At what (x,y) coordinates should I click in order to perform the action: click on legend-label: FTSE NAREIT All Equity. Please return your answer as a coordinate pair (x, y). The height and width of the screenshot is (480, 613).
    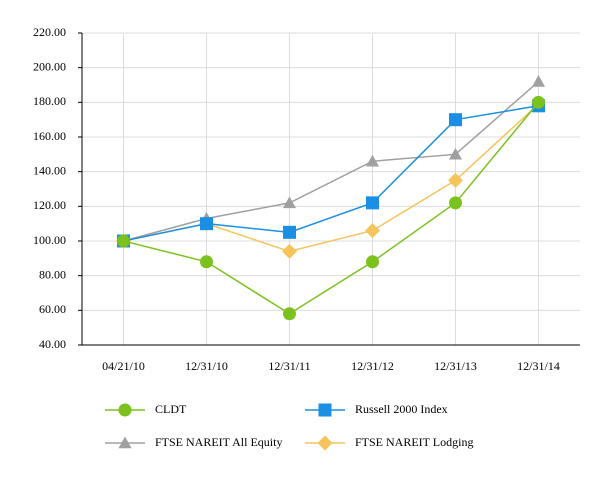
    Looking at the image, I should click on (218, 442).